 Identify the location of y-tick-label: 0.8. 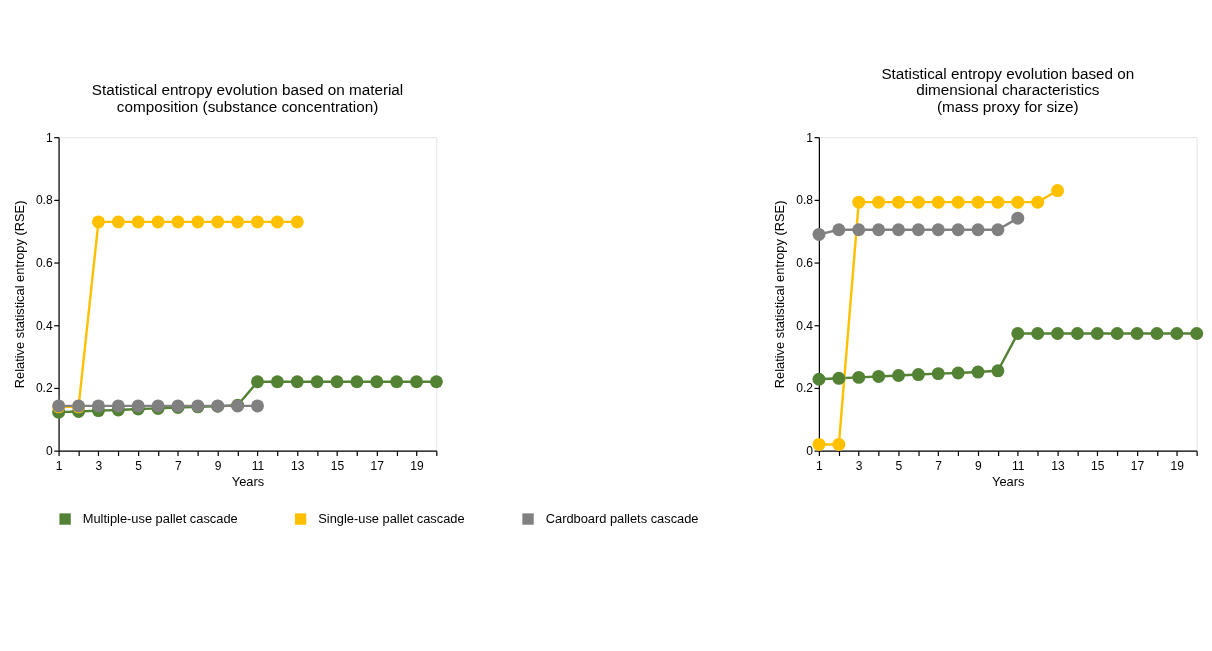
(44, 200).